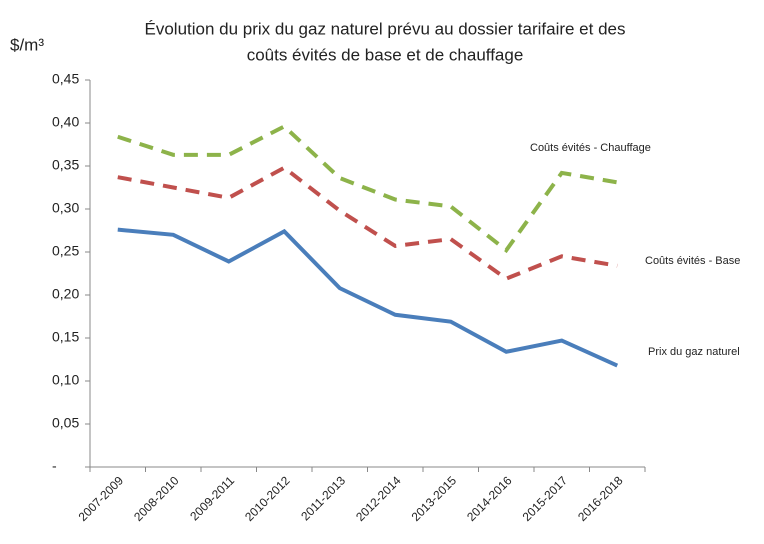 The image size is (764, 544). What do you see at coordinates (156, 498) in the screenshot?
I see `x-tick-label: 2008-2010` at bounding box center [156, 498].